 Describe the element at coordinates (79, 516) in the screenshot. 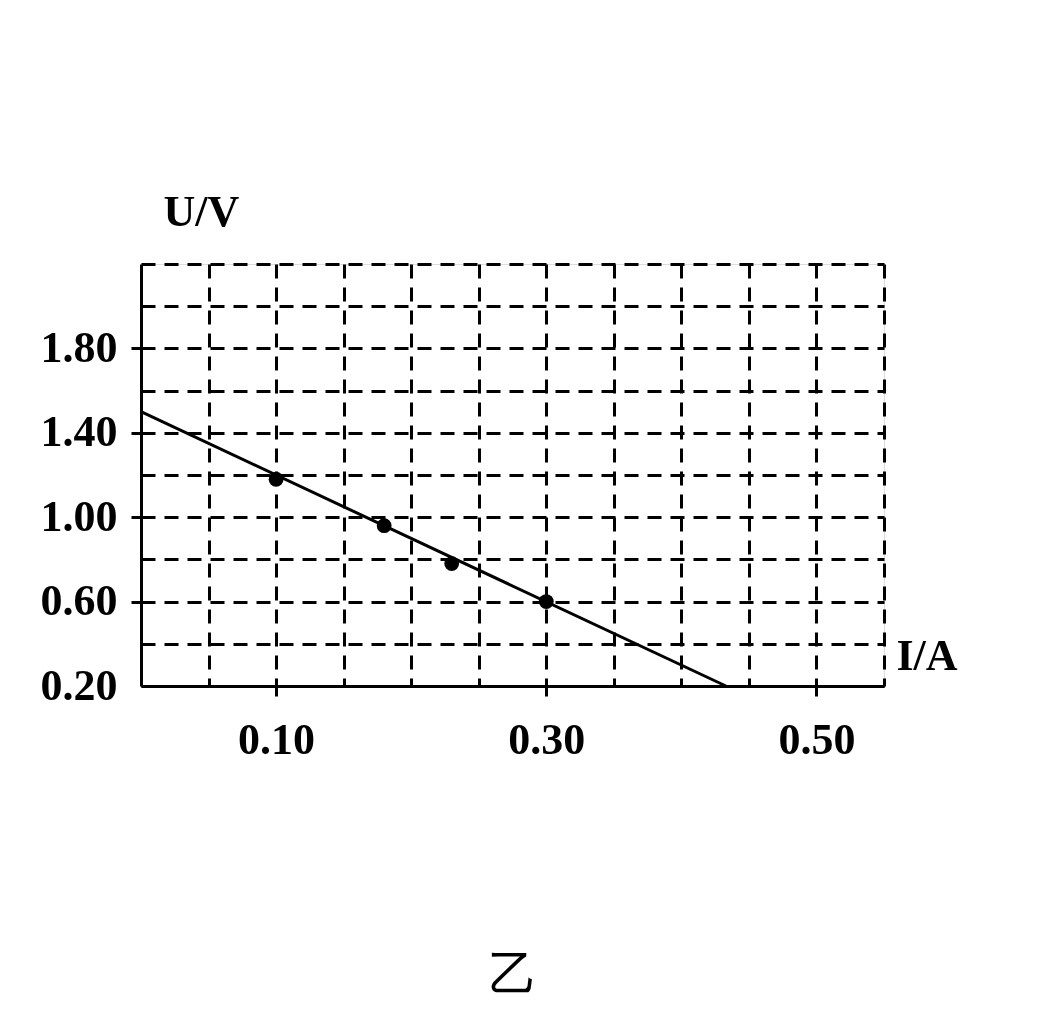

I see `y-tick-label: 1.00` at that location.